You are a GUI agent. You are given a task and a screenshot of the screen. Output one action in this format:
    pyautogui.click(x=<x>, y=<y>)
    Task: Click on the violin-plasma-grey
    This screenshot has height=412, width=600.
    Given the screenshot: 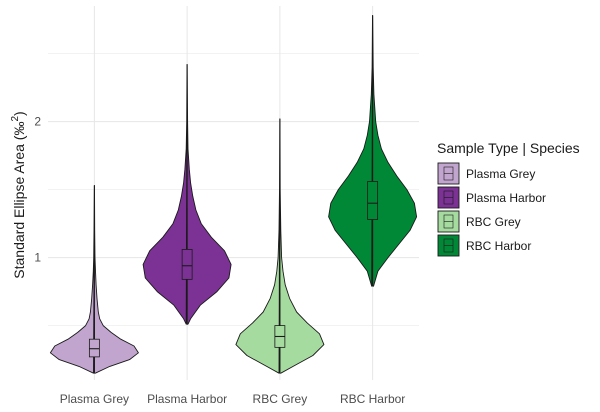 What is the action you would take?
    pyautogui.click(x=94, y=279)
    